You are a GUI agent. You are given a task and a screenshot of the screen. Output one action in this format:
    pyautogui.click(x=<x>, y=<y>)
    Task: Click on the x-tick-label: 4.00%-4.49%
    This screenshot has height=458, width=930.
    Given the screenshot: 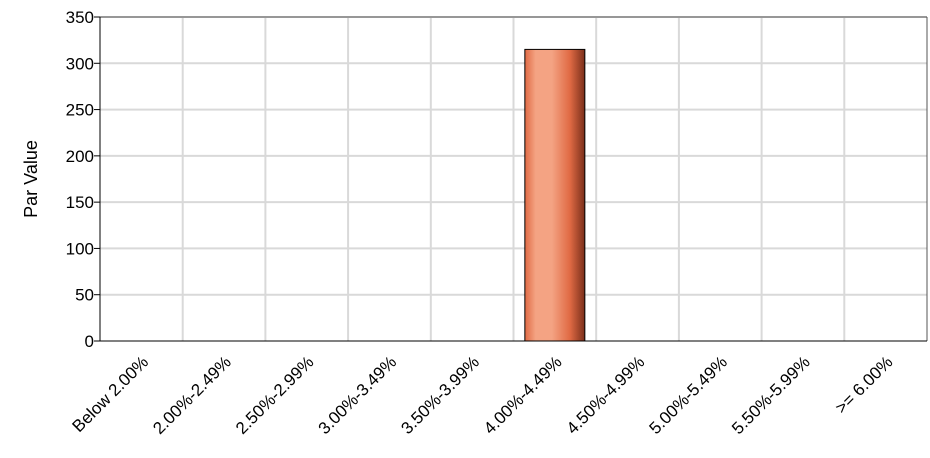 What is the action you would take?
    pyautogui.click(x=523, y=395)
    